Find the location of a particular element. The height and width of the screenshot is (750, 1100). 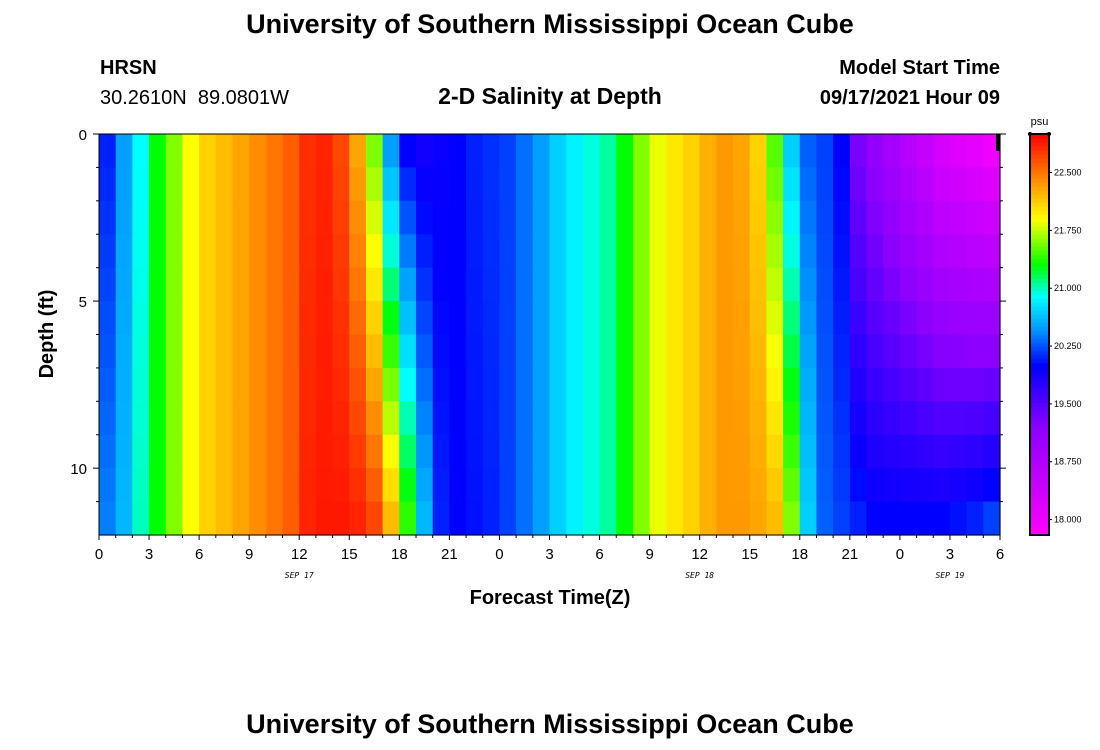

colorbar-unit: psu is located at coordinates (1040, 122).